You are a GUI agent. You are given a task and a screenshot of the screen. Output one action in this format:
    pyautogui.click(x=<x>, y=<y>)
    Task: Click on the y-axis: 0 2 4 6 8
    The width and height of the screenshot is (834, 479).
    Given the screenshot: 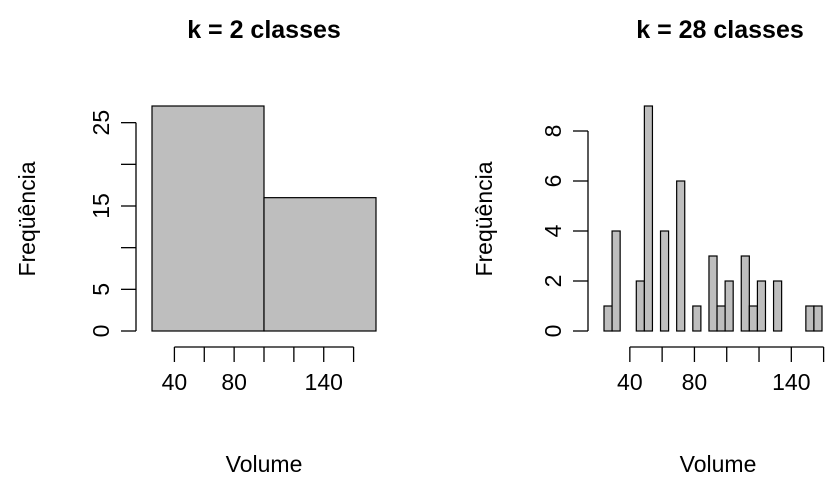 What is the action you would take?
    pyautogui.click(x=564, y=231)
    